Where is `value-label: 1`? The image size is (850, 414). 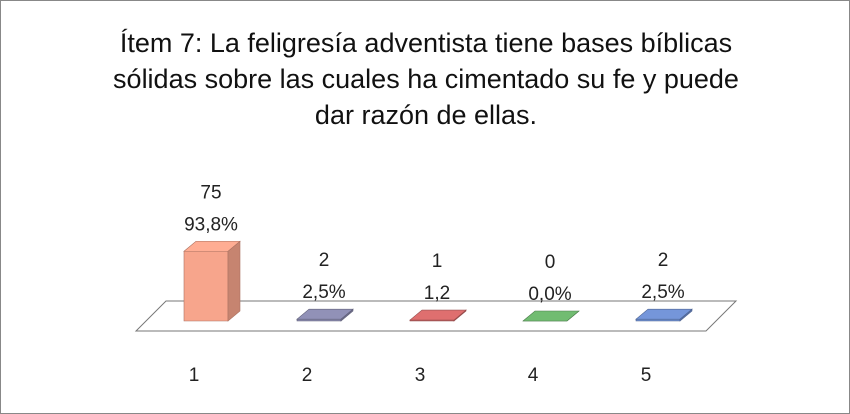
value-label: 1 is located at coordinates (437, 261).